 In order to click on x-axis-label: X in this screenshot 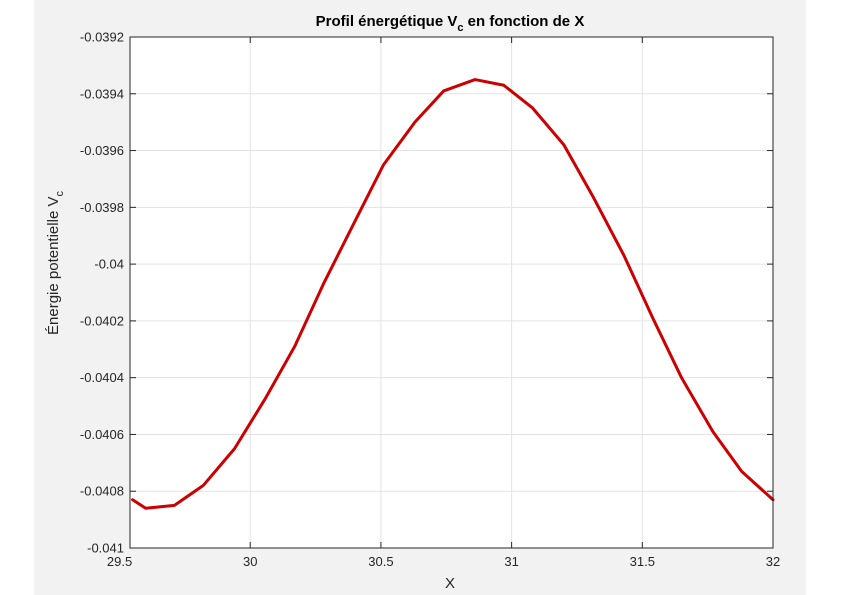, I will do `click(450, 583)`.